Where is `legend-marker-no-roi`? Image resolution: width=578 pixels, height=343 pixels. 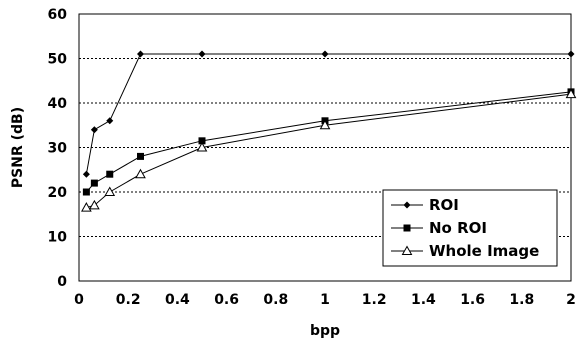 legend-marker-no-roi is located at coordinates (407, 228).